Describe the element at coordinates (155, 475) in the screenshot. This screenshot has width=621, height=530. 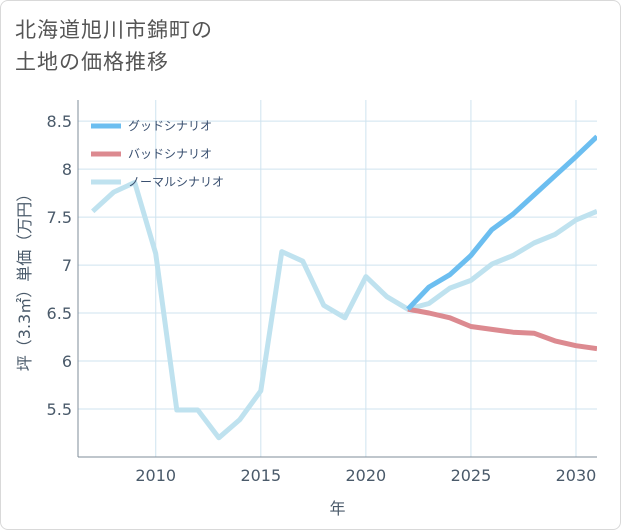
I see `x-tick-label: 2010` at that location.